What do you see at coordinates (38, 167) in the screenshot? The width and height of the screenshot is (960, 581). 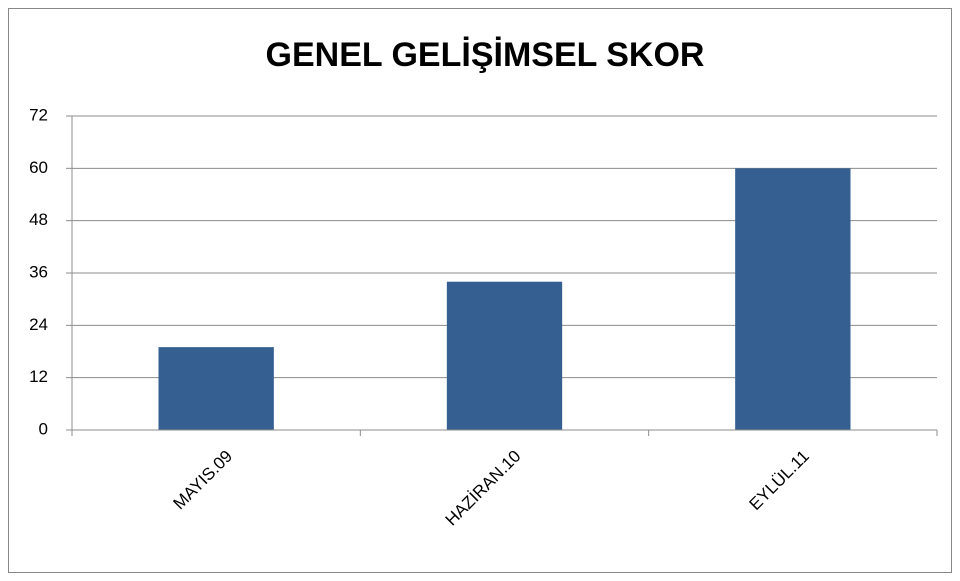 I see `y-tick-label: 60` at bounding box center [38, 167].